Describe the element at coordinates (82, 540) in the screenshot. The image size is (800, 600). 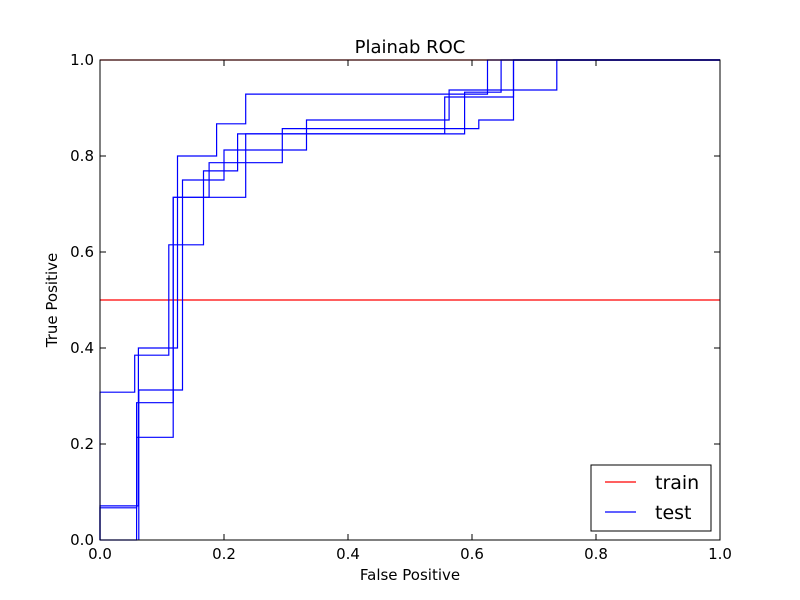
I see `y-tick-label: 0.0` at that location.